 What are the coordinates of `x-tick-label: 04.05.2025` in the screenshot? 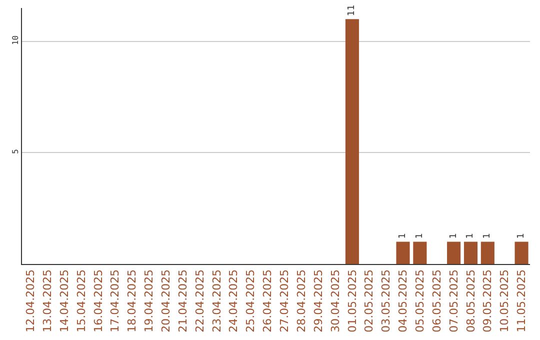 It's located at (403, 300).